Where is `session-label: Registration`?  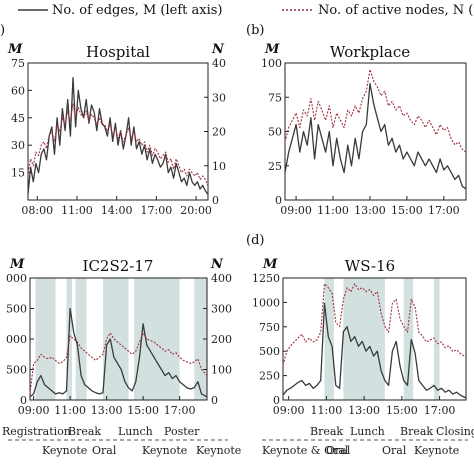 session-label: Registration is located at coordinates (36, 431).